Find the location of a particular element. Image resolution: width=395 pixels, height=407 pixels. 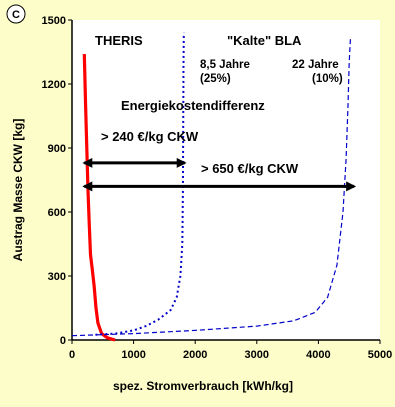

x-tick-label: 0 is located at coordinates (72, 355).